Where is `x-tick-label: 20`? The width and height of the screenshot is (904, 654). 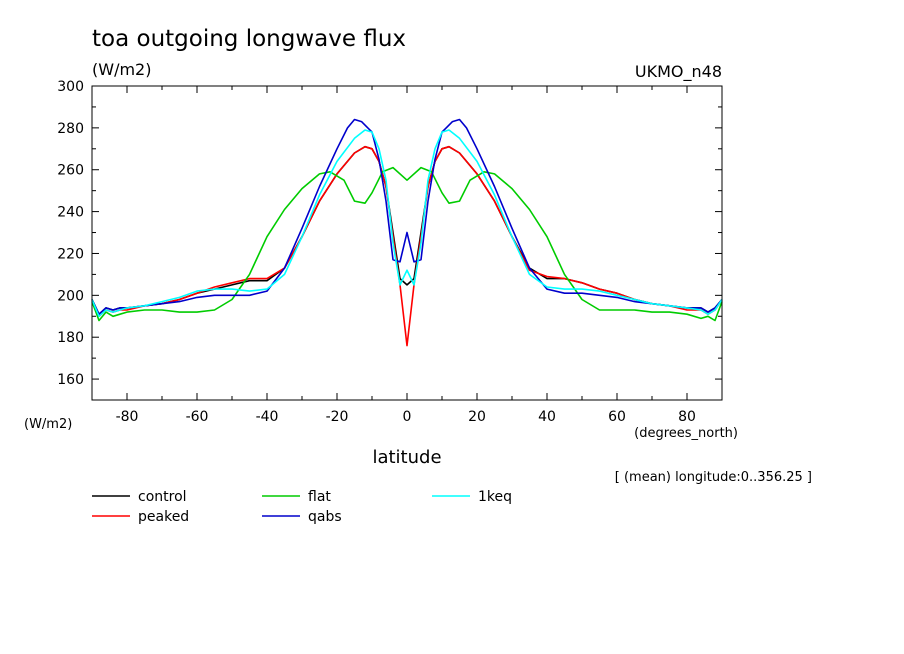 x-tick-label: 20 is located at coordinates (477, 417).